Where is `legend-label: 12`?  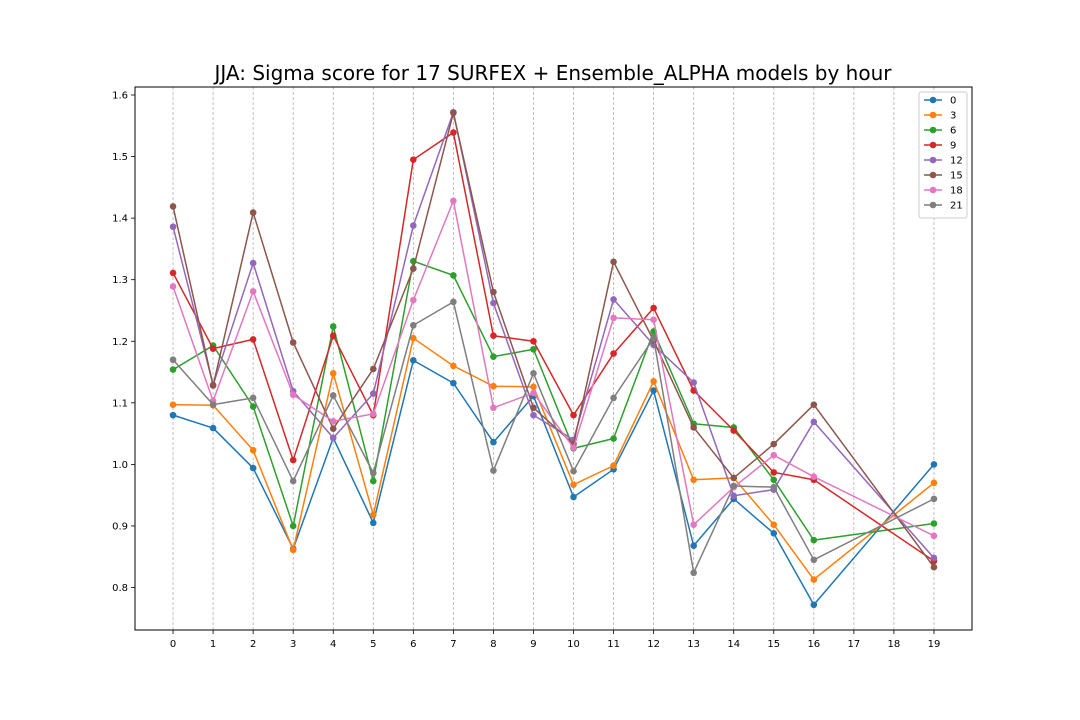 legend-label: 12 is located at coordinates (956, 161).